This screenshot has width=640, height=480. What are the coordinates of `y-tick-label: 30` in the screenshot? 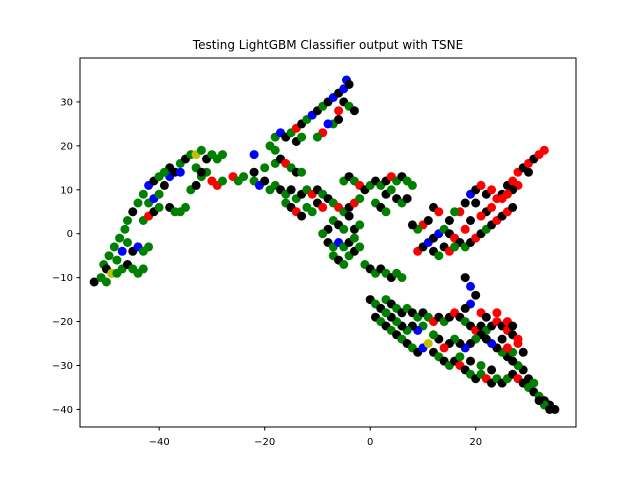 It's located at (66, 102).